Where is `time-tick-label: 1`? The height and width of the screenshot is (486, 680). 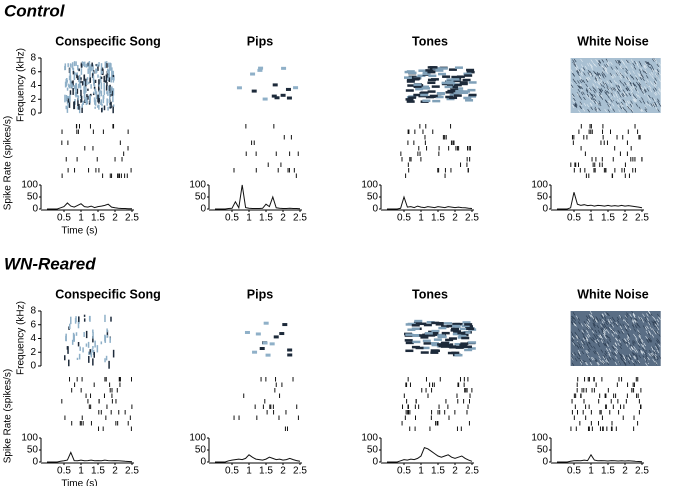 time-tick-label: 1 is located at coordinates (421, 471).